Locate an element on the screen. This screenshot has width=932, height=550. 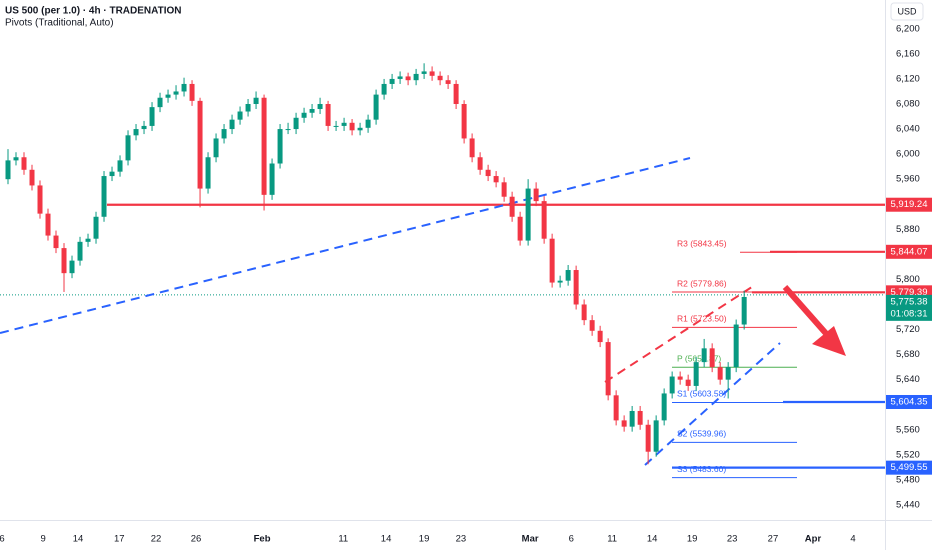
y-tick-label: 6,160 is located at coordinates (908, 53).